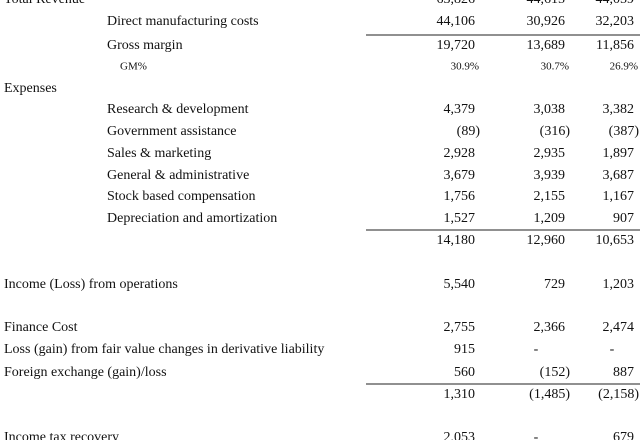 Image resolution: width=640 pixels, height=440 pixels. What do you see at coordinates (460, 218) in the screenshot?
I see `amount: 1,527` at bounding box center [460, 218].